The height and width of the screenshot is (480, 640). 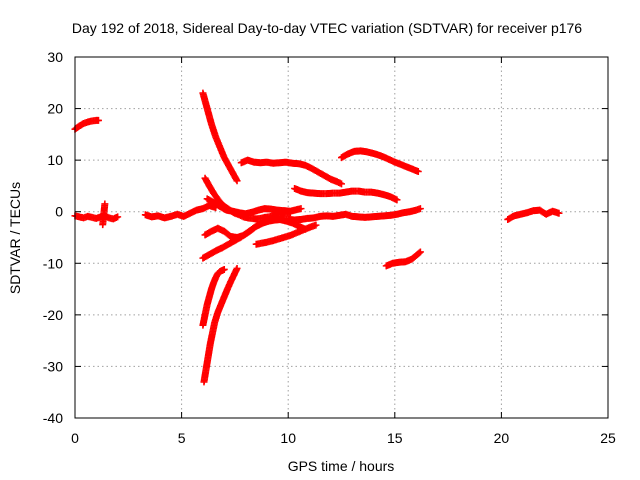 I want to click on y-axis-label: SDTVAR / TECUs, so click(x=15, y=238).